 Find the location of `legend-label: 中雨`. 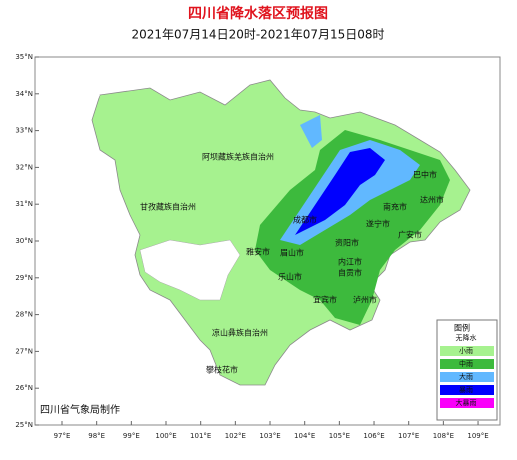

legend-label: 中雨 is located at coordinates (466, 363).